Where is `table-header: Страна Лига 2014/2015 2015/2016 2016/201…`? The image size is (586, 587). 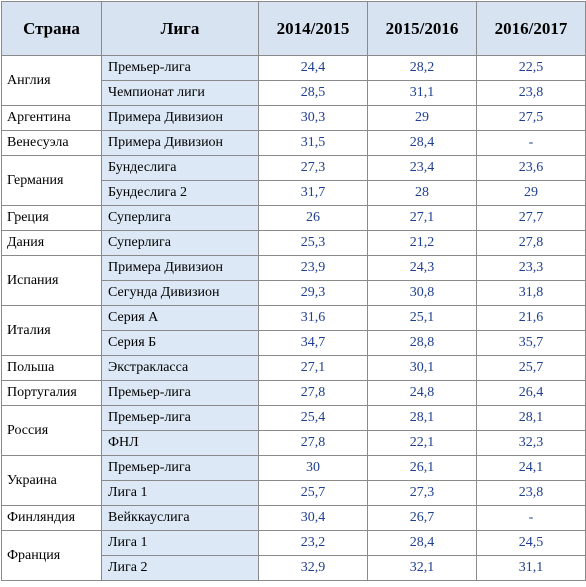
table-header: Страна Лига 2014/2015 2015/2016 2016/201… is located at coordinates (293, 28).